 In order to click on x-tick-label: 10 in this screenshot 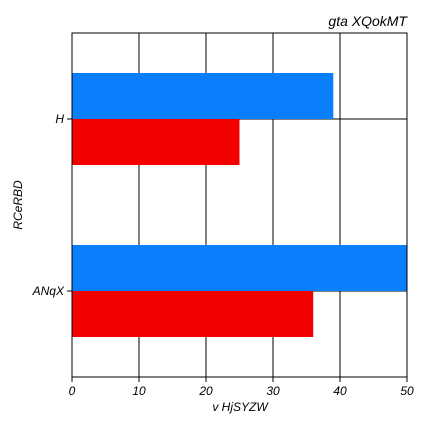, I will do `click(139, 391)`.